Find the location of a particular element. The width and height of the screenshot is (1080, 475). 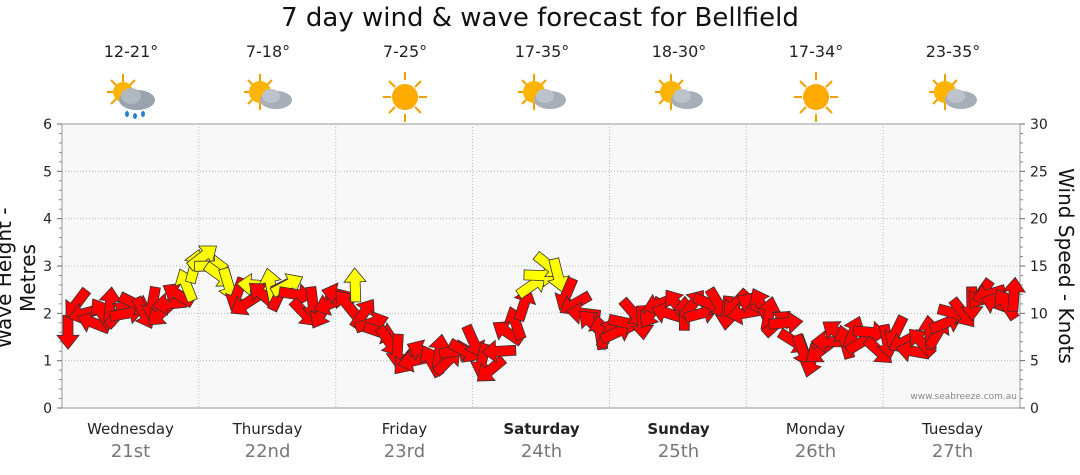

right-axis-ticks: 0 5 10 15 20 25 30 is located at coordinates (1034, 267).